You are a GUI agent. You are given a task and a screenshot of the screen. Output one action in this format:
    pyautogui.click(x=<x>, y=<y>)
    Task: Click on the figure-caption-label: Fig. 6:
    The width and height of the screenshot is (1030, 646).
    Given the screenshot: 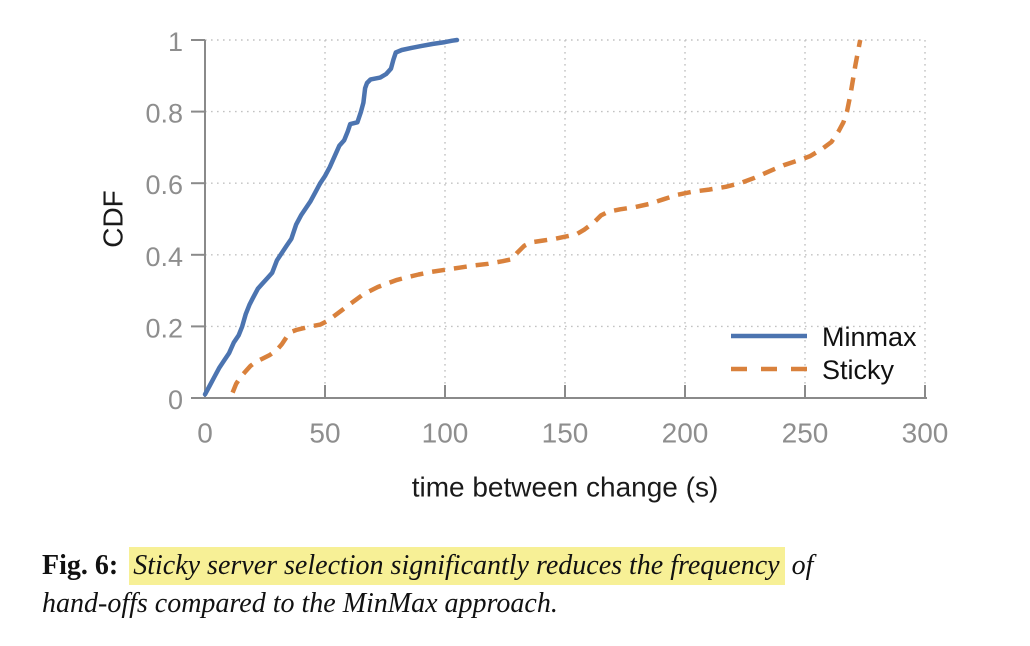 What is the action you would take?
    pyautogui.click(x=80, y=565)
    